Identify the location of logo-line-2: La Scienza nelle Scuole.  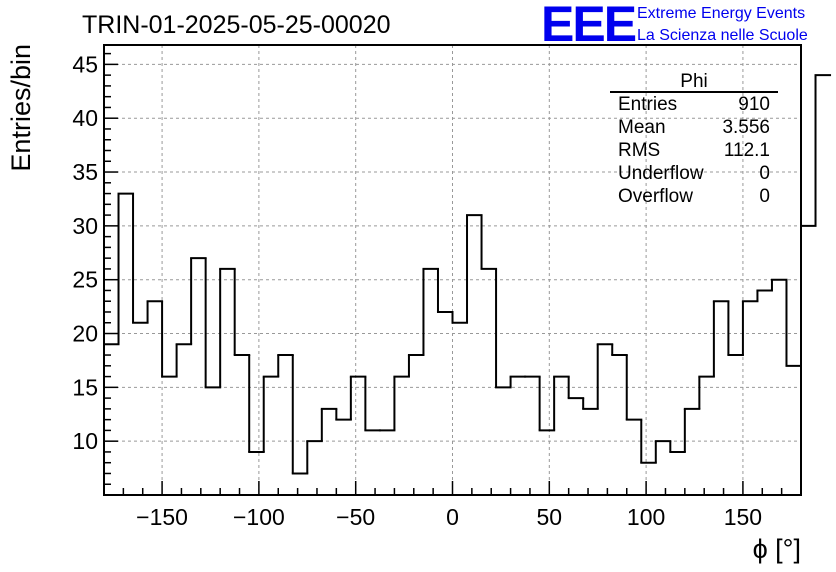
(722, 35).